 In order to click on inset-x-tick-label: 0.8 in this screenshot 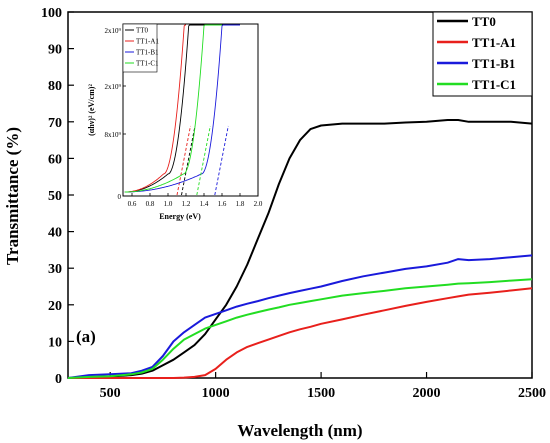, I will do `click(150, 204)`.